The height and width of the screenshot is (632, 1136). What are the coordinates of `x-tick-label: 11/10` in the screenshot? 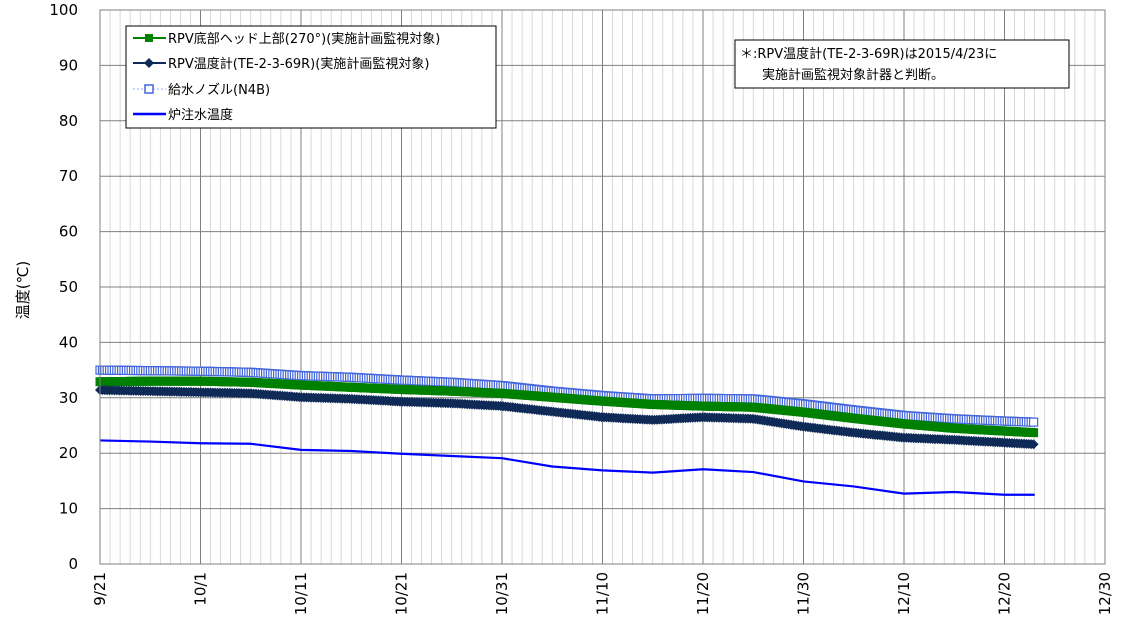 It's located at (603, 593).